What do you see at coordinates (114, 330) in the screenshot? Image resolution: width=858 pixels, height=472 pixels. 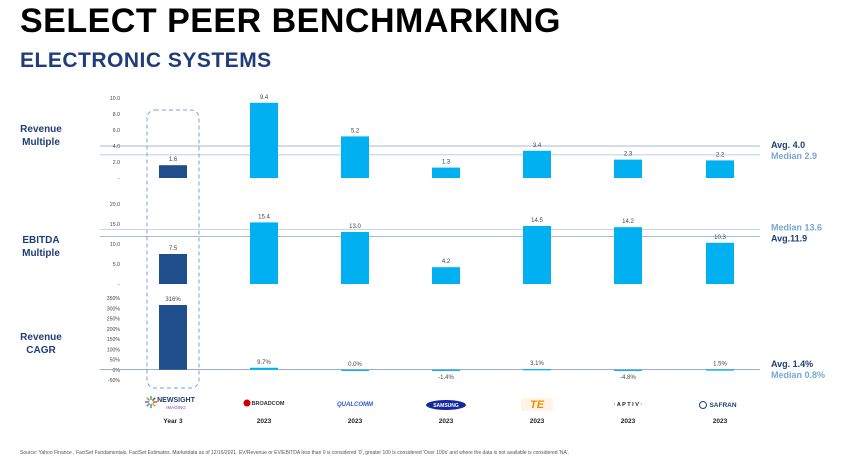 I see `y-tick-label: 200%` at bounding box center [114, 330].